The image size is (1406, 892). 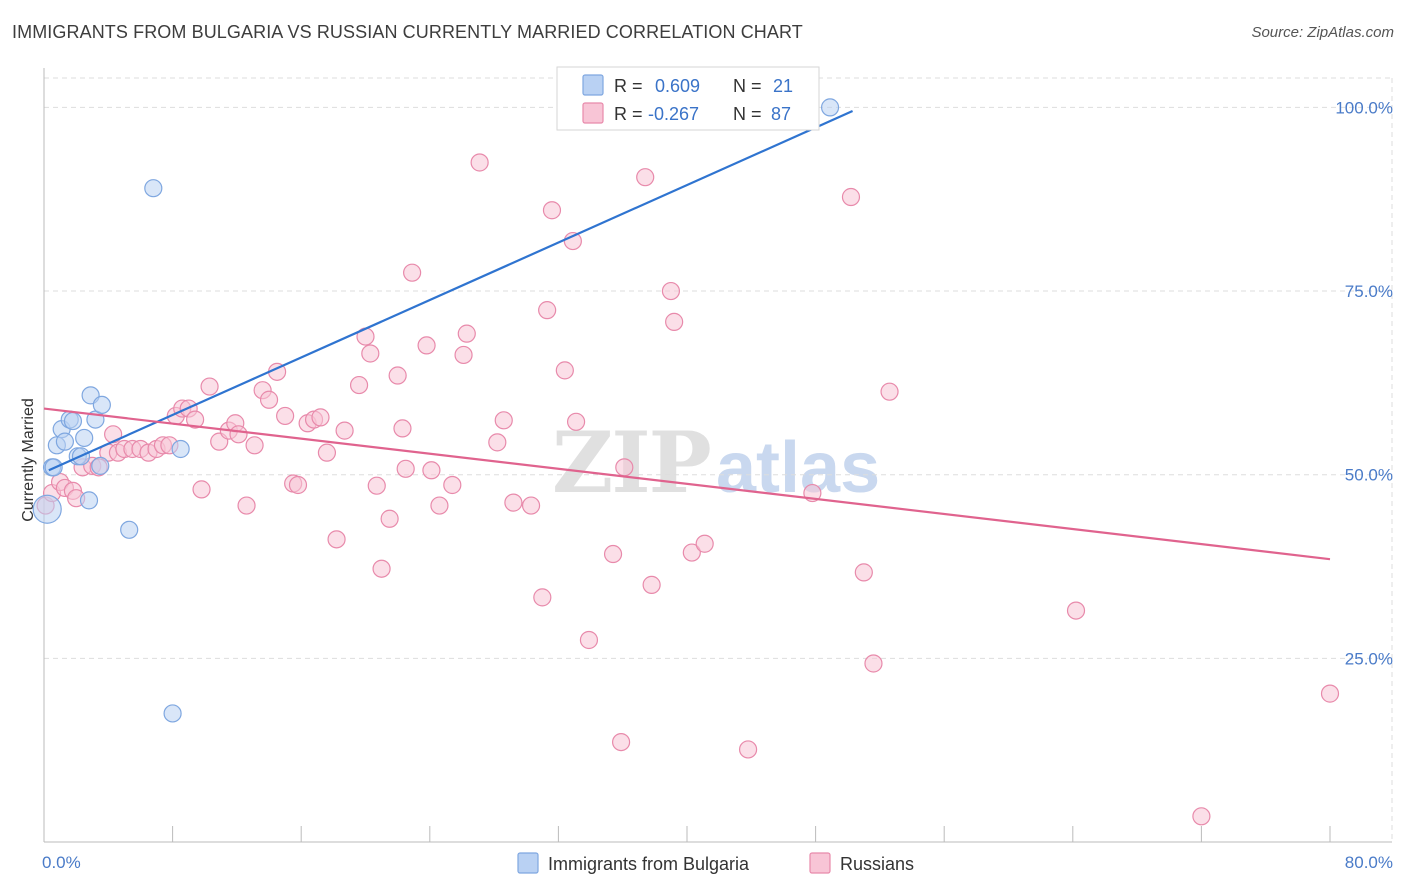 What do you see at coordinates (673, 114) in the screenshot?
I see `legend-r-value-russians: -0.267` at bounding box center [673, 114].